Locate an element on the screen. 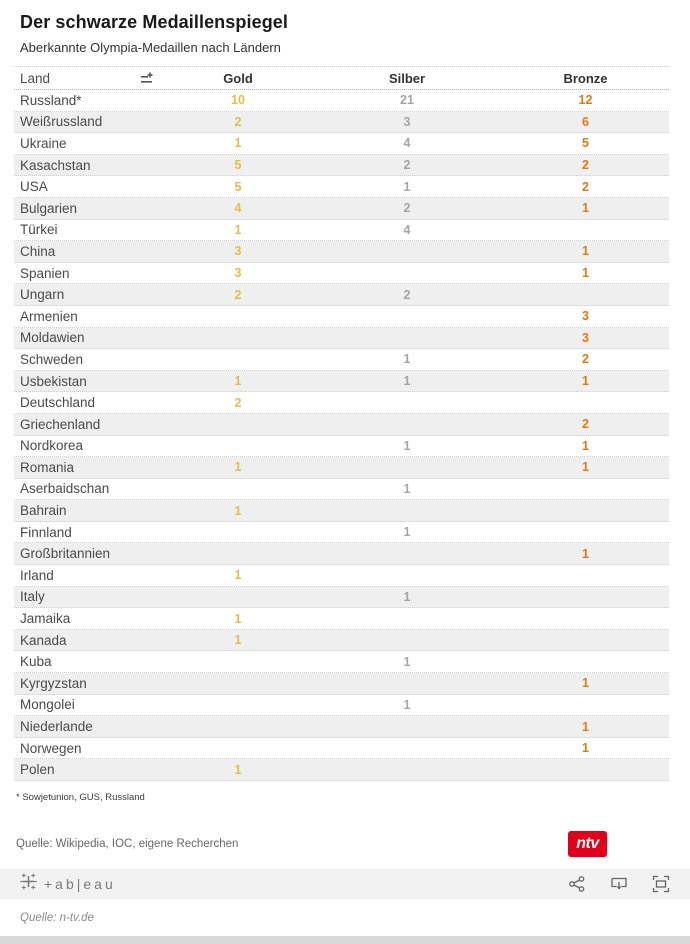 The image size is (690, 944). cell-land: Armenien is located at coordinates (49, 316).